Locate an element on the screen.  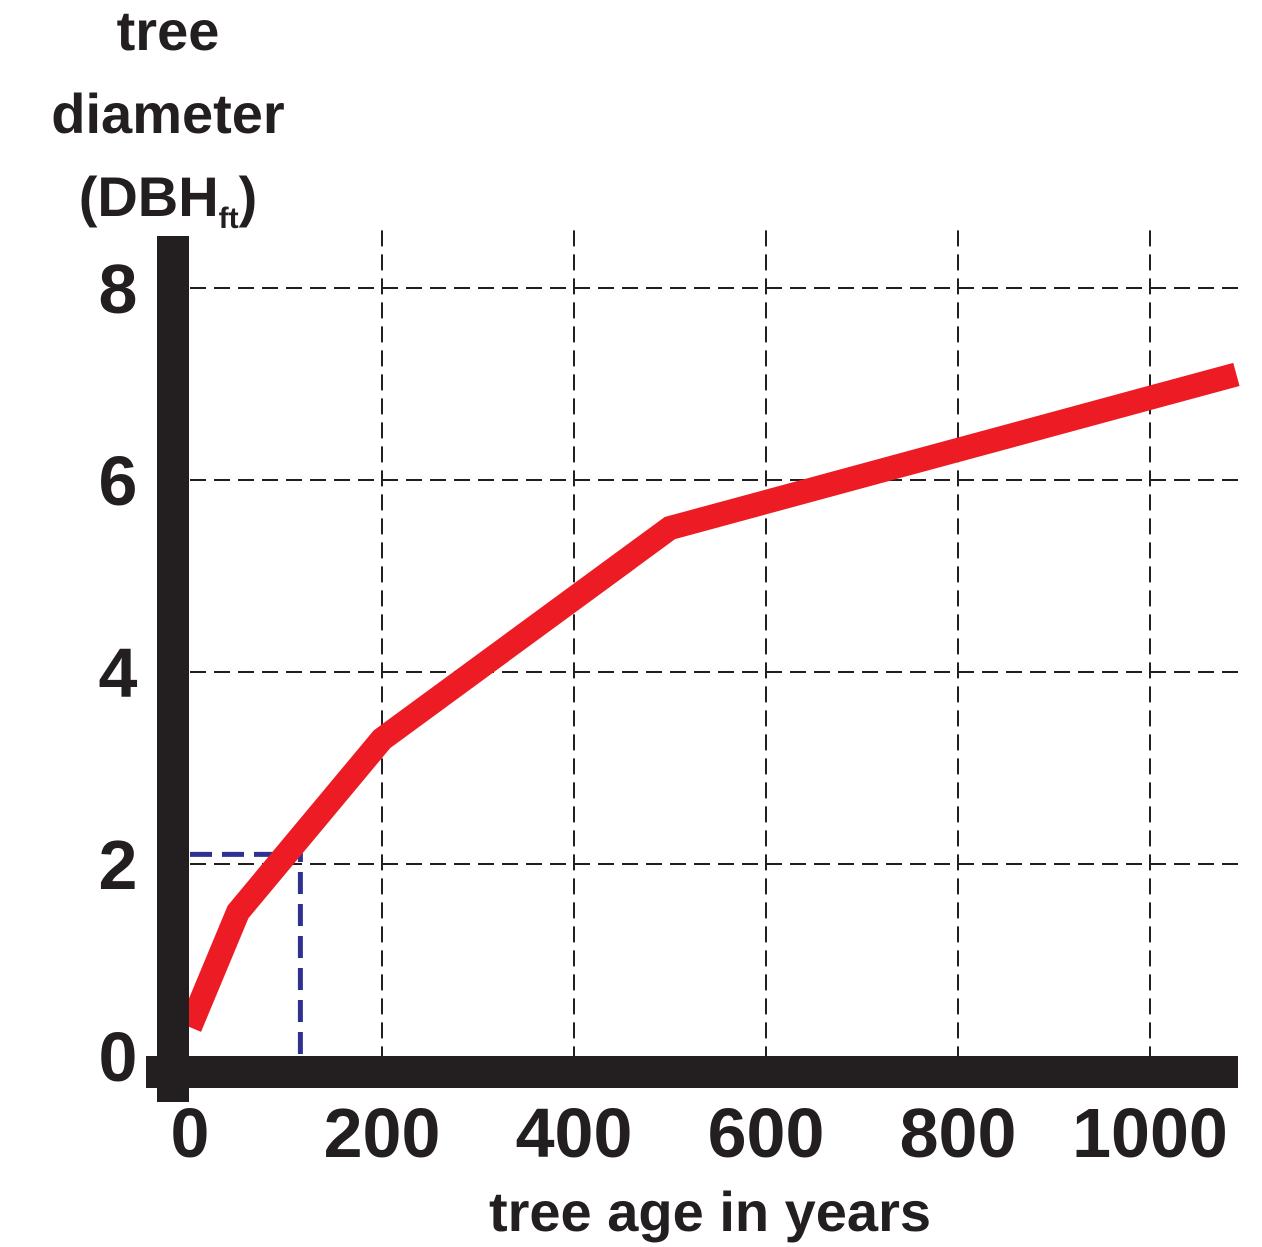
x-tick-labels: 0 200 400 600 800 1000 is located at coordinates (699, 1133).